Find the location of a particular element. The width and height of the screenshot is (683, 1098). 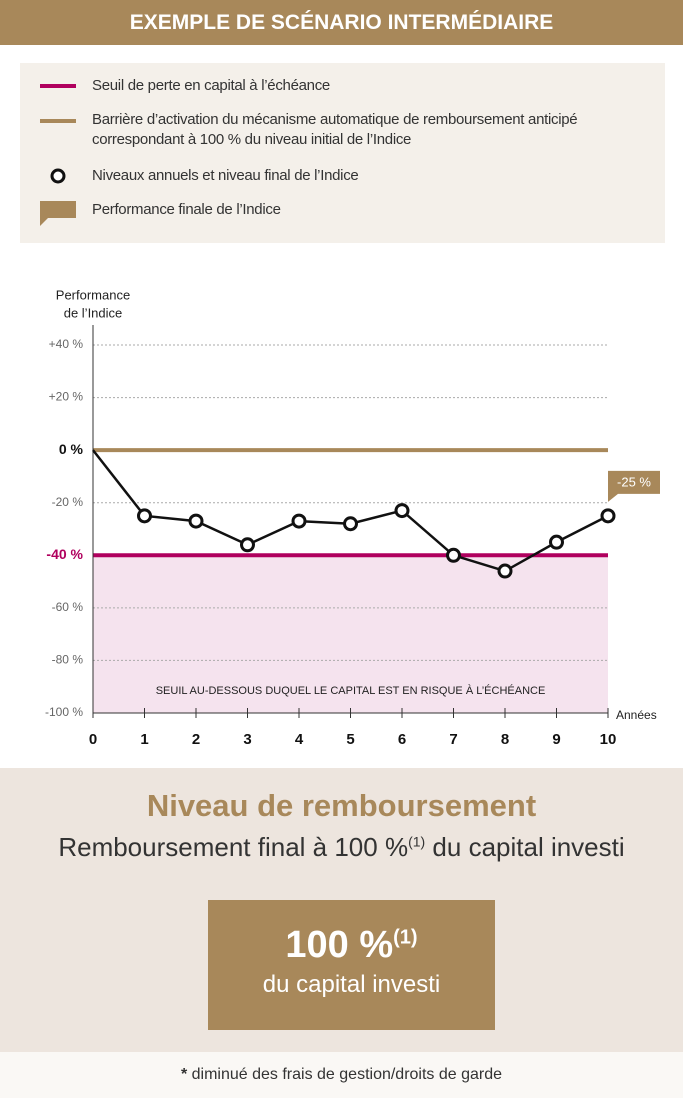

y-axis-label: de l’Indice is located at coordinates (93, 312).